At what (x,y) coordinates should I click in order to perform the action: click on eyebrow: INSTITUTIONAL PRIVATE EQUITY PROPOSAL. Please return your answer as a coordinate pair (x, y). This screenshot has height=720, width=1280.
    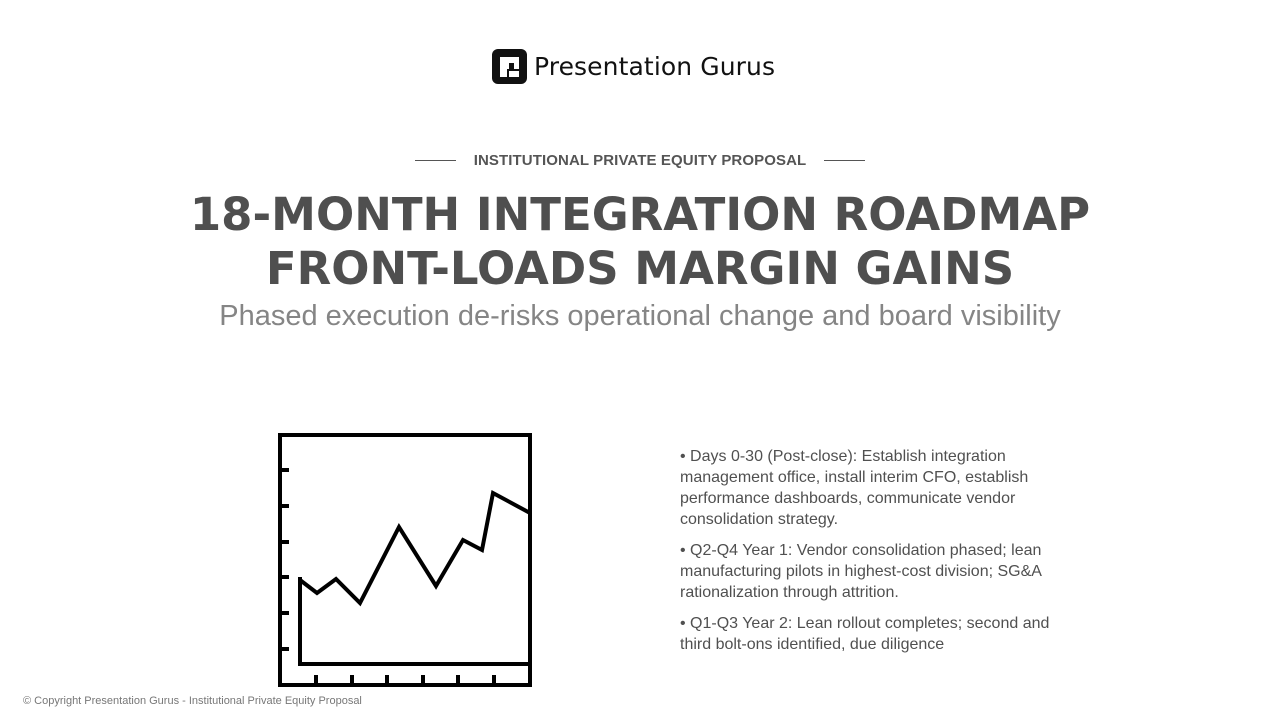
    Looking at the image, I should click on (640, 160).